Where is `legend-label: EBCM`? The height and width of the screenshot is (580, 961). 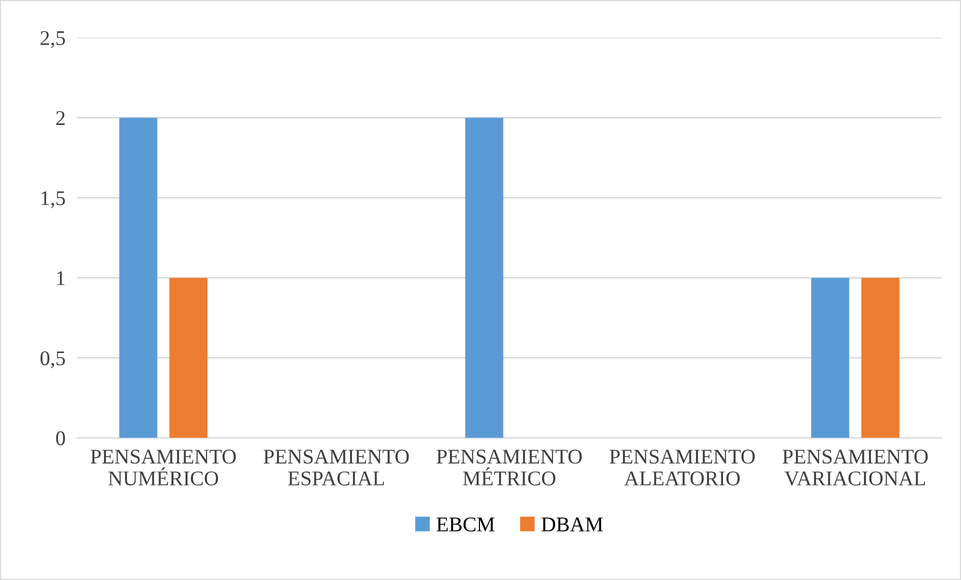 legend-label: EBCM is located at coordinates (465, 524).